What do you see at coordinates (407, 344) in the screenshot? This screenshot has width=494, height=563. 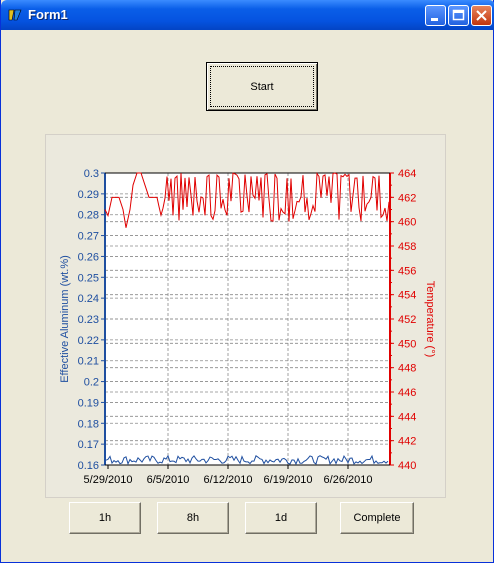 I see `y-right-tick-label: 450` at bounding box center [407, 344].